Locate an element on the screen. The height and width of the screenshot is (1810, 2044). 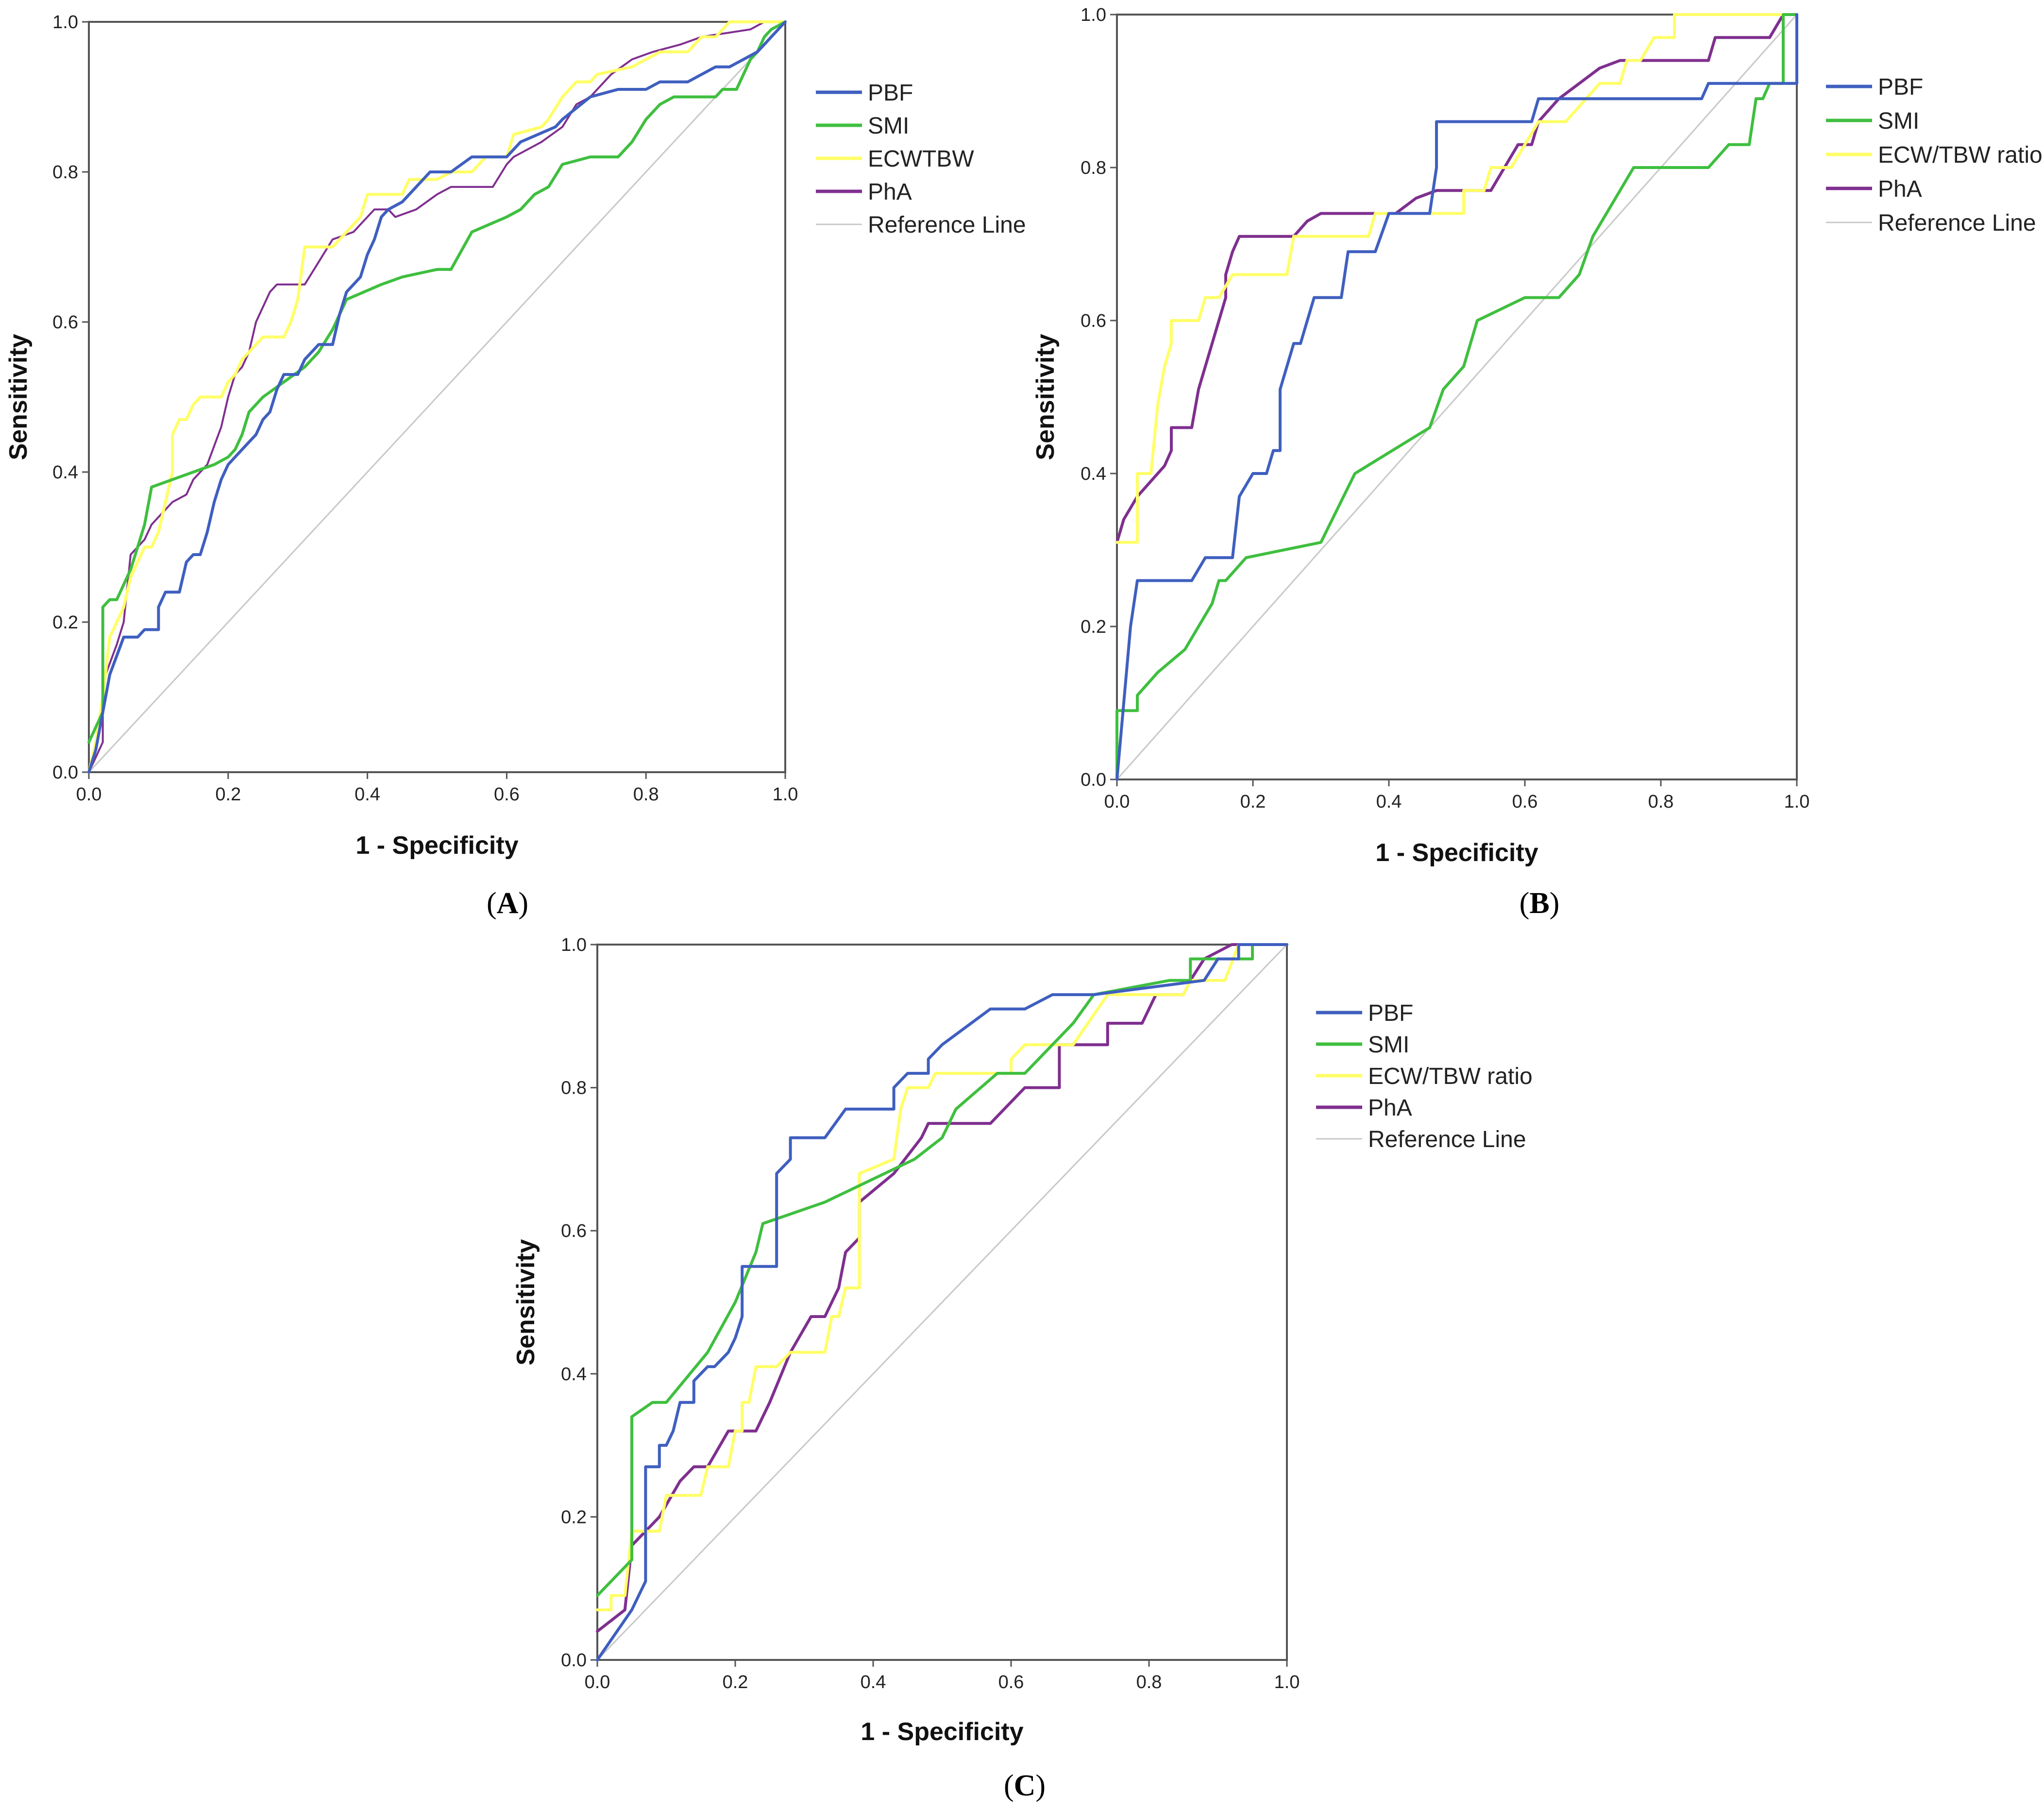
roc-curve-ecwtbw-a is located at coordinates (437, 397).